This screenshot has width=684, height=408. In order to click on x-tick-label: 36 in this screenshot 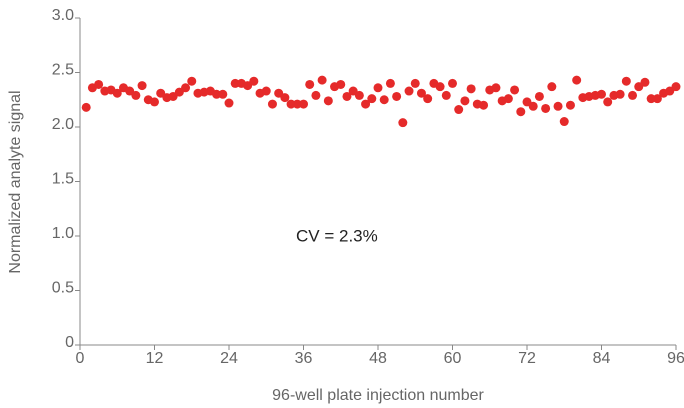, I will do `click(304, 358)`.